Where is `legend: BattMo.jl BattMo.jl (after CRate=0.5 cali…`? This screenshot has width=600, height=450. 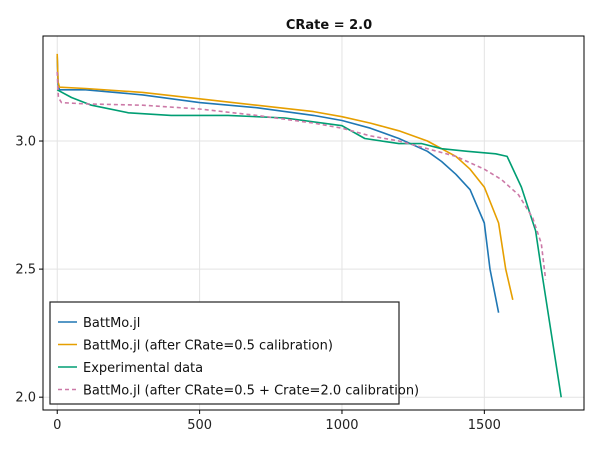
legend: BattMo.jl BattMo.jl (after CRate=0.5 cali… is located at coordinates (234, 353).